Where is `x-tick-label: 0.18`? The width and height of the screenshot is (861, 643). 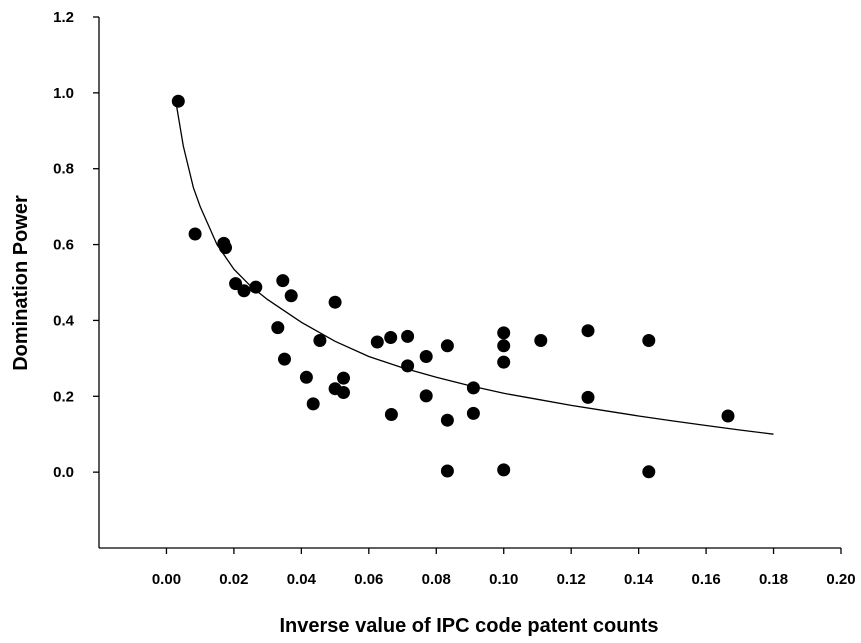 x-tick-label: 0.18 is located at coordinates (773, 579).